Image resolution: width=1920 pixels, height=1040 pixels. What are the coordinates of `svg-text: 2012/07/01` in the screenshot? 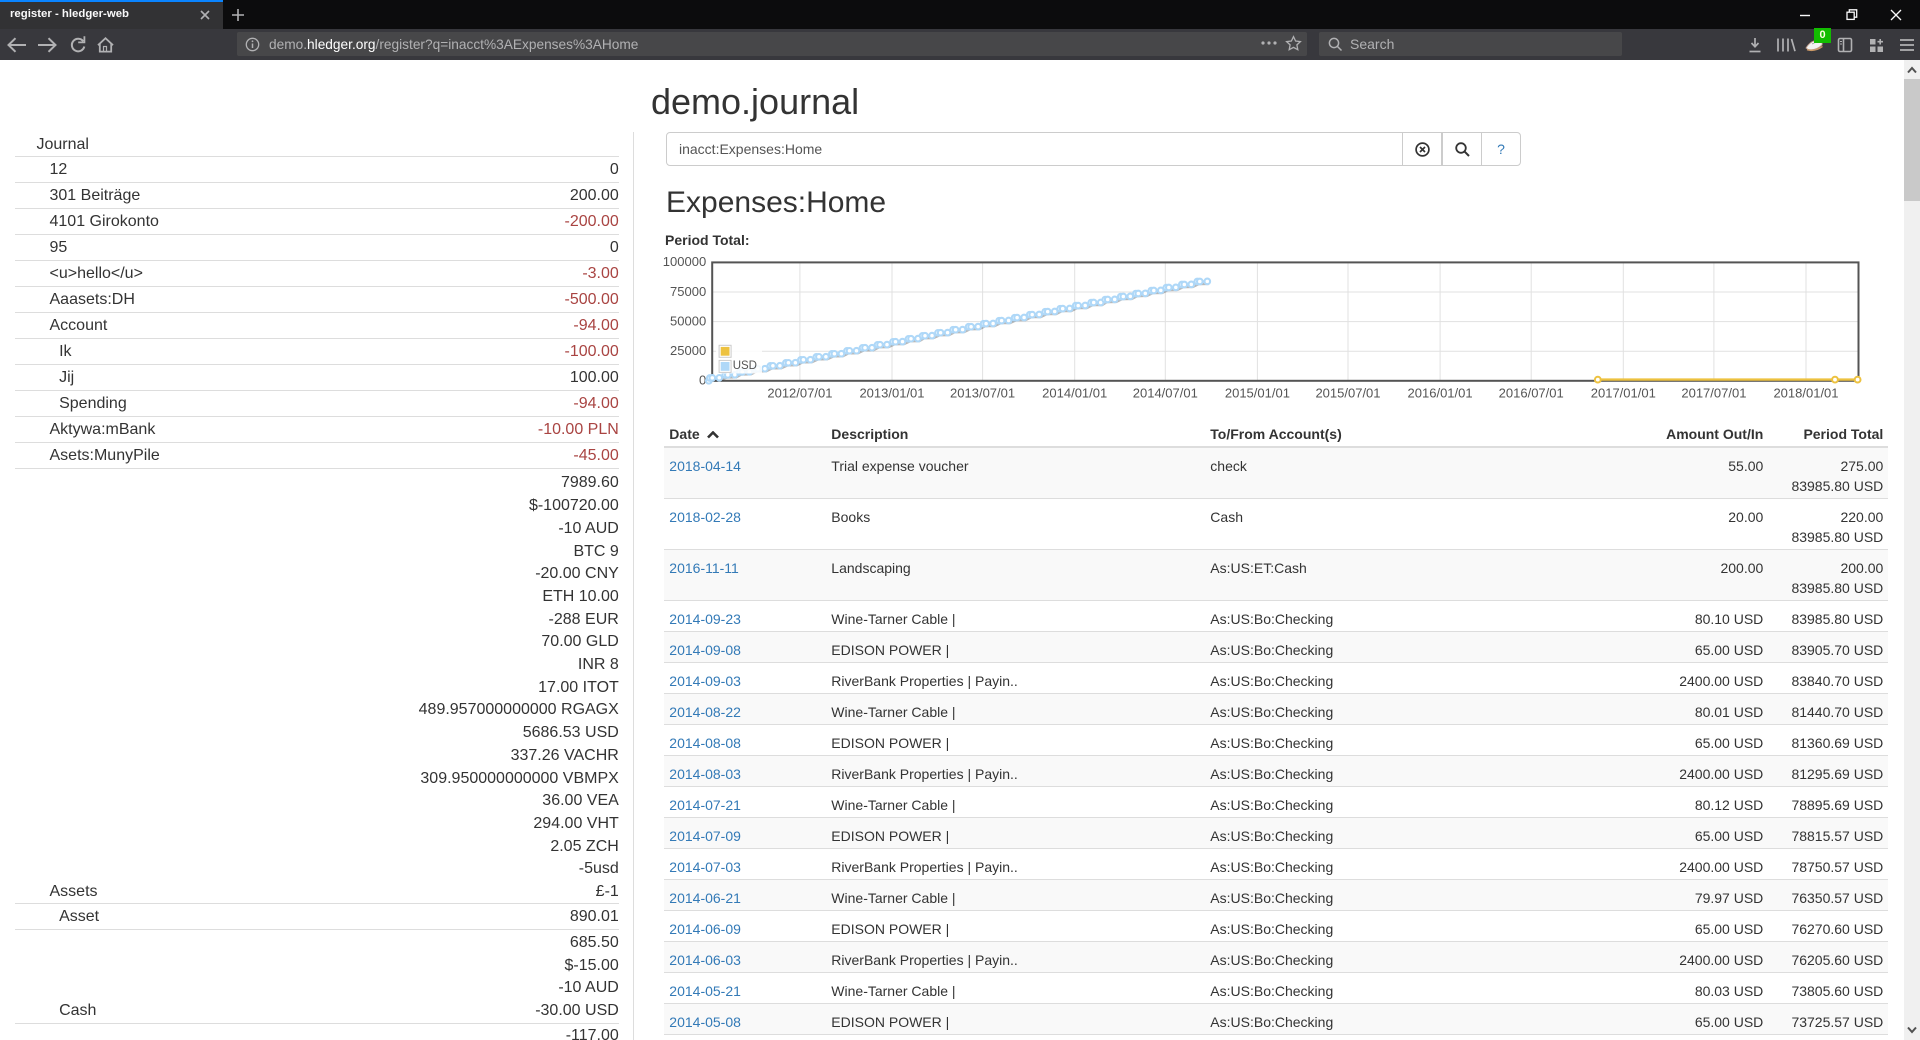 It's located at (799, 393).